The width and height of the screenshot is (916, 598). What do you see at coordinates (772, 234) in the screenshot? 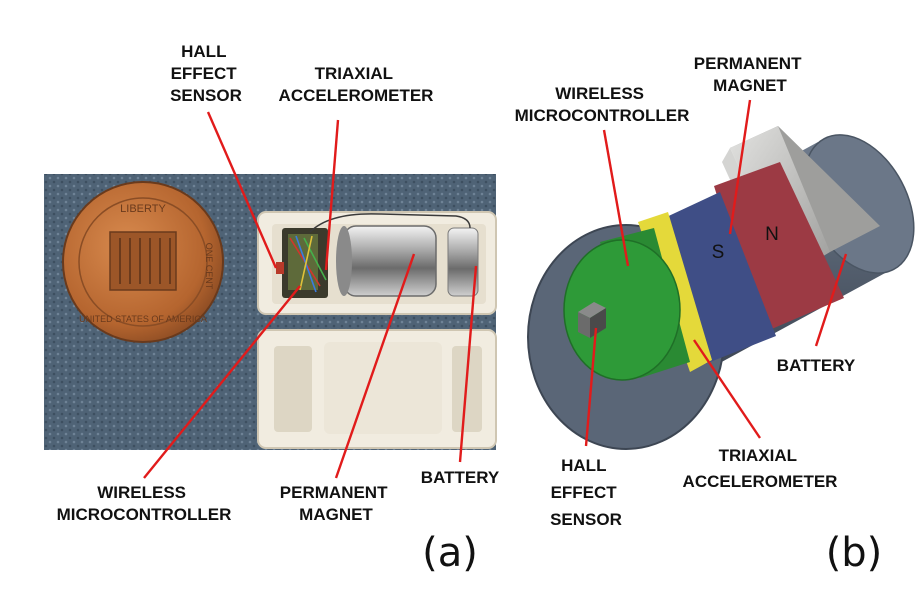
I see `pole-north: N` at bounding box center [772, 234].